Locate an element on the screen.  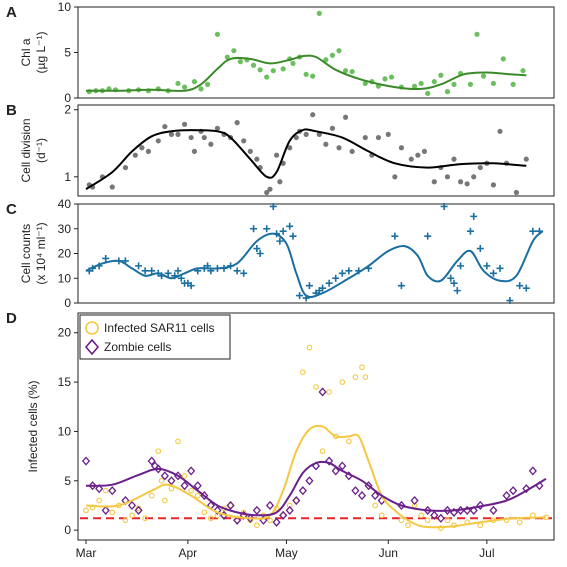
ytick-label: 0 is located at coordinates (67, 530).